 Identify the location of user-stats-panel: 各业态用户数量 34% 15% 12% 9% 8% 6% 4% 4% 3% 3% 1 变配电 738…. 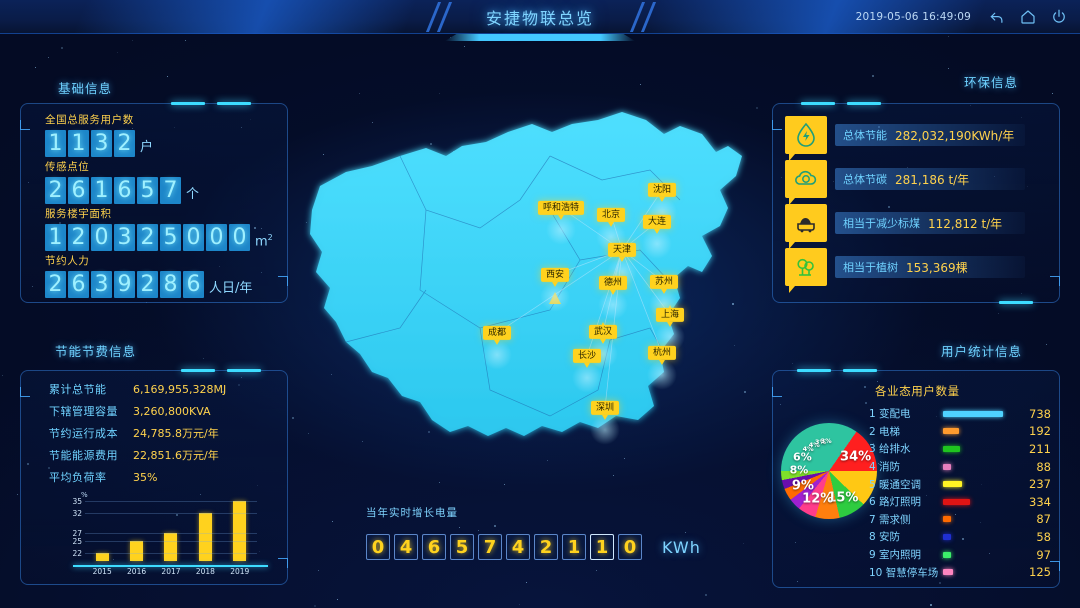
(916, 478).